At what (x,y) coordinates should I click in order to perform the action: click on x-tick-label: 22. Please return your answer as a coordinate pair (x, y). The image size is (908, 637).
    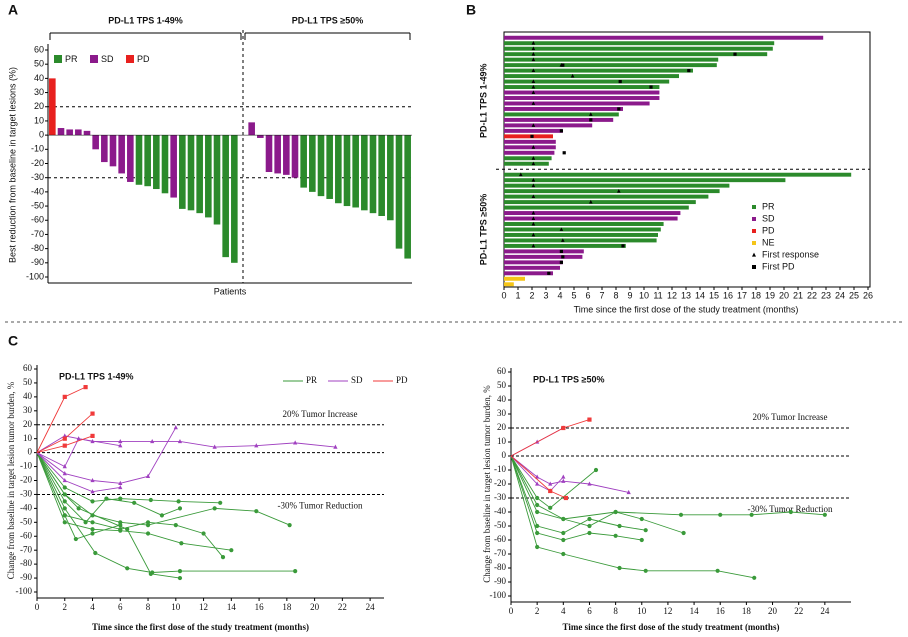
    Looking at the image, I should click on (812, 295).